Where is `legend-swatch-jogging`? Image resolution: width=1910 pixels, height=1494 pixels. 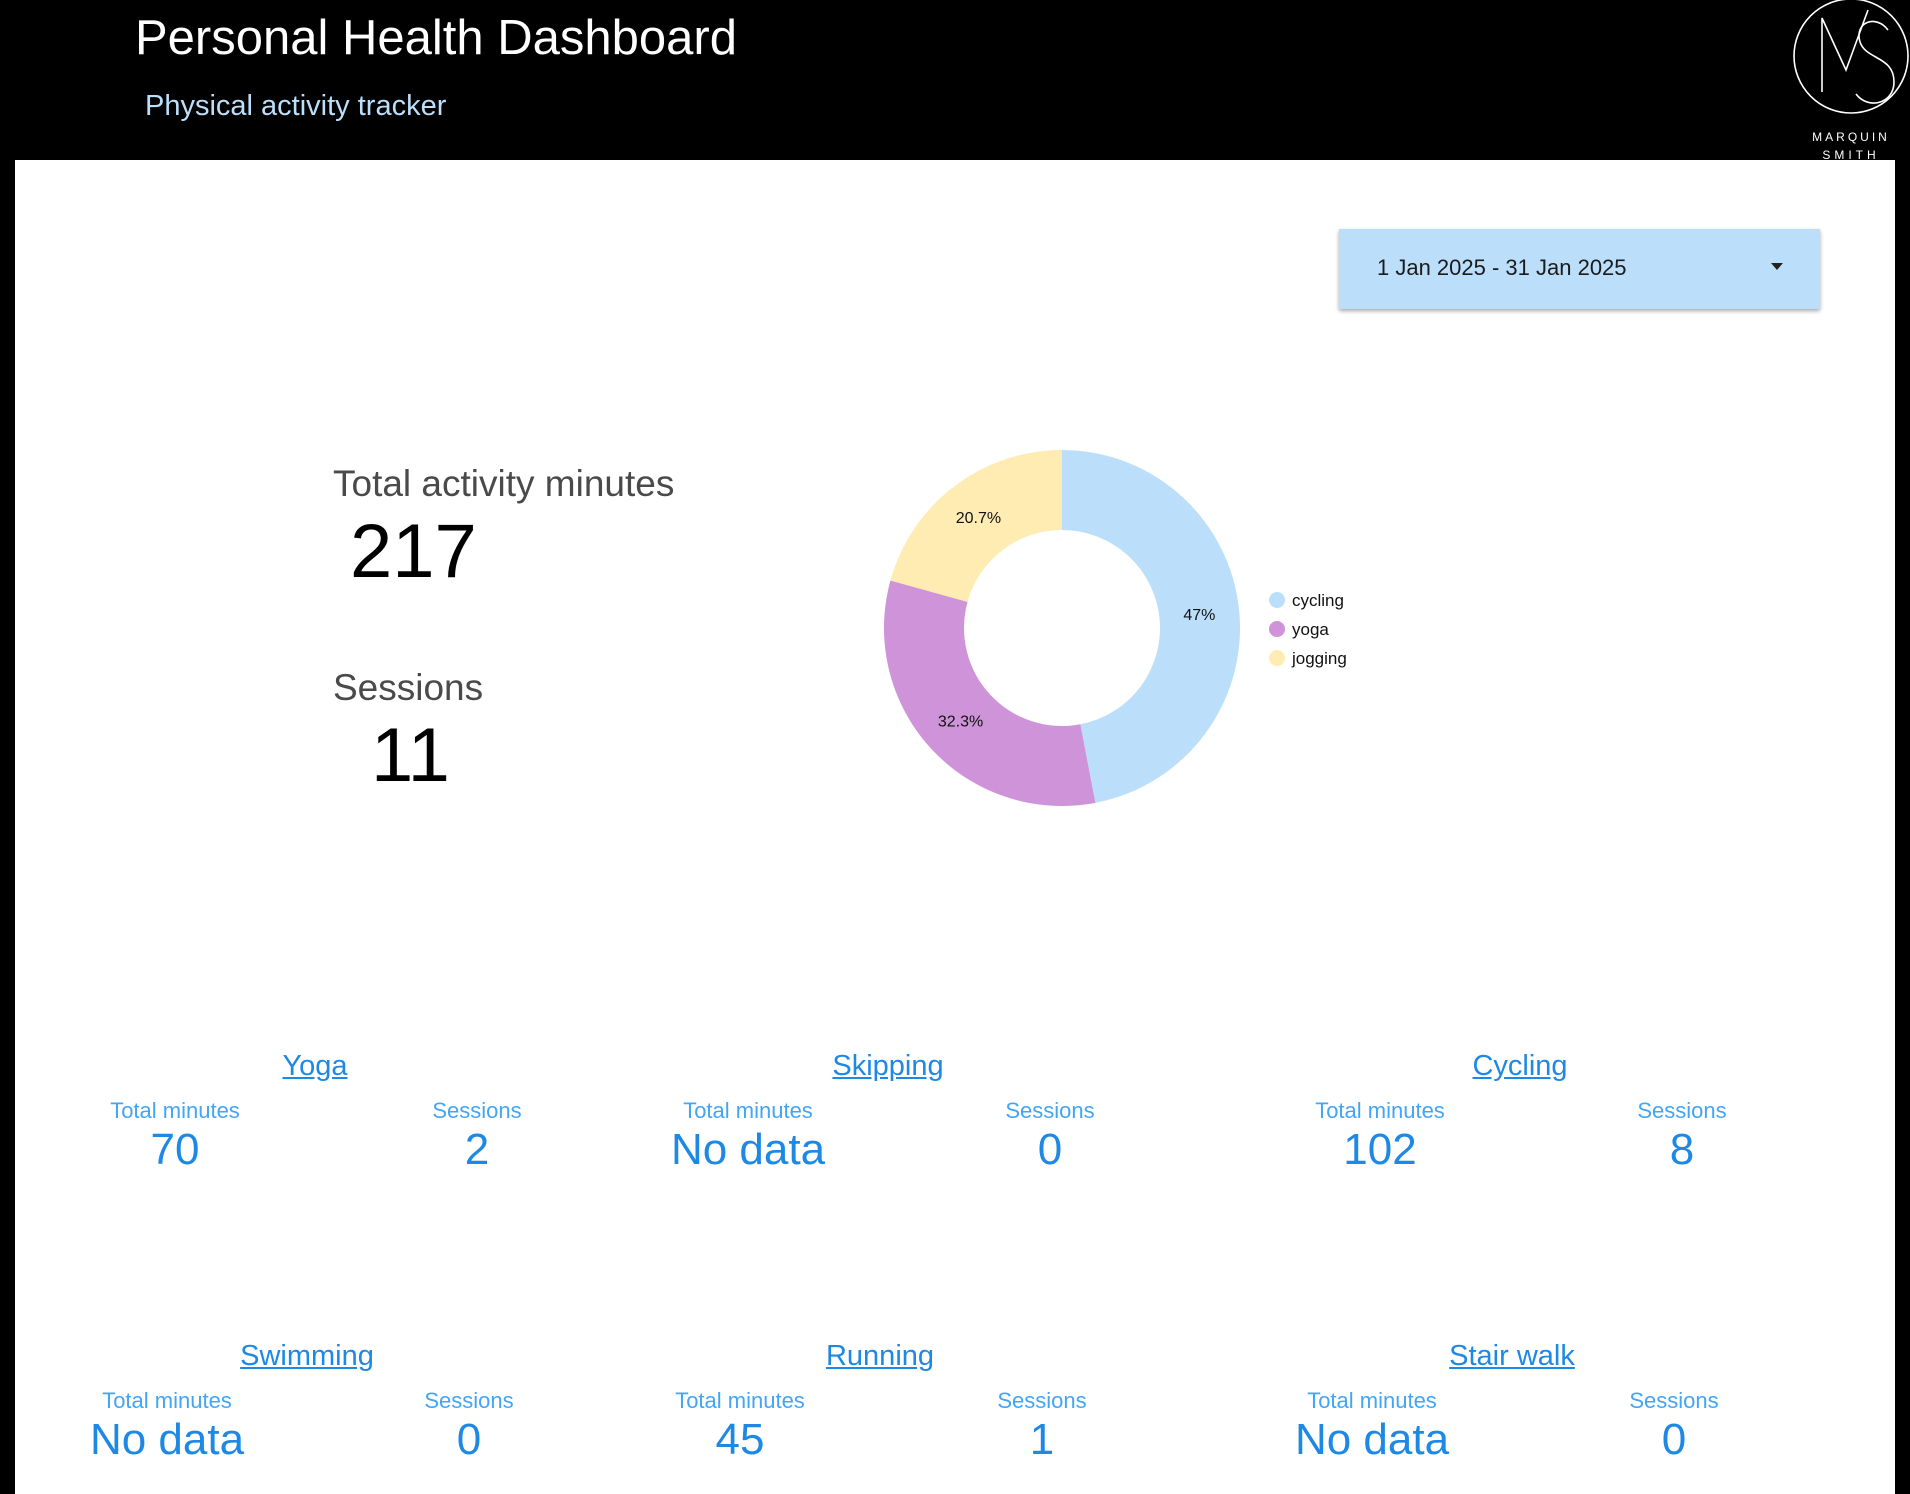
legend-swatch-jogging is located at coordinates (1277, 658).